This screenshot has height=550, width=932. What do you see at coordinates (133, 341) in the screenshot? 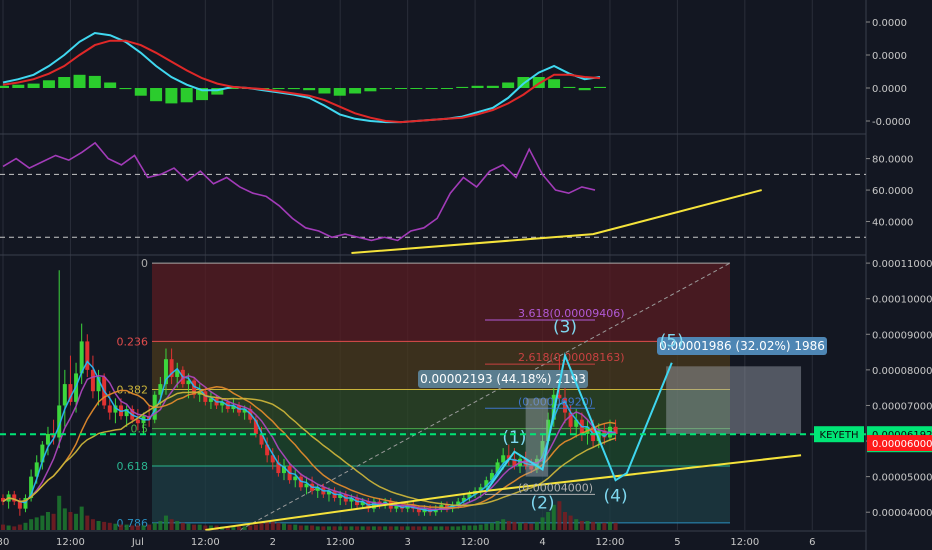
I see `fib-level-label: 0.236` at bounding box center [133, 341].